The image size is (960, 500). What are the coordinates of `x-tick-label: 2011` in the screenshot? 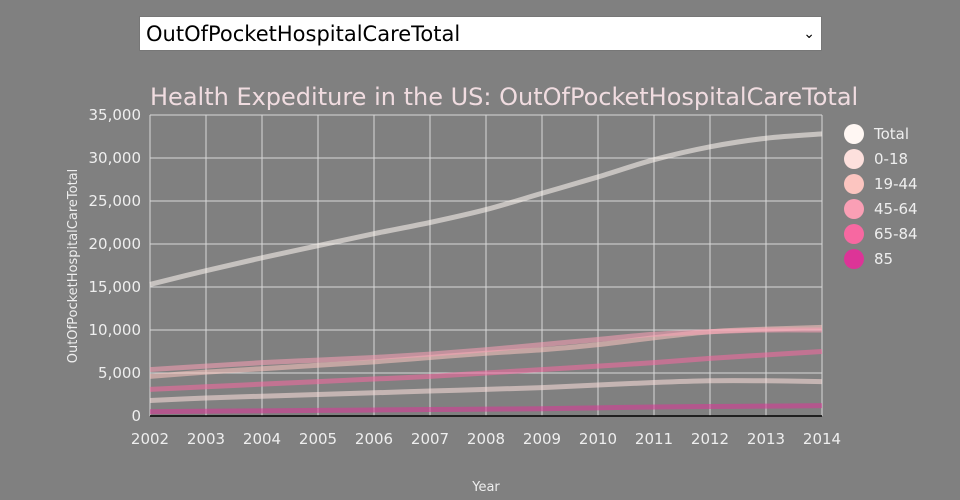 It's located at (654, 439).